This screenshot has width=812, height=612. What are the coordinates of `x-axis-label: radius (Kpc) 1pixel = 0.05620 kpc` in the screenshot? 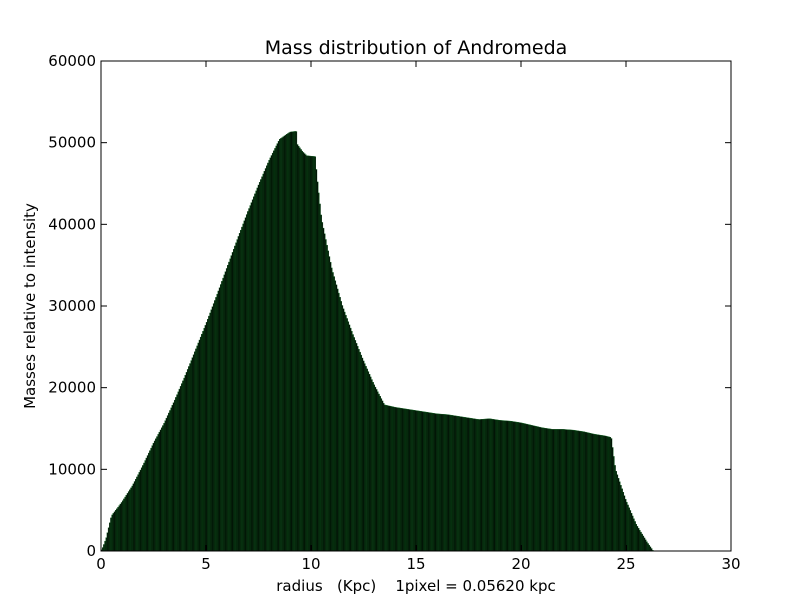 It's located at (415, 586).